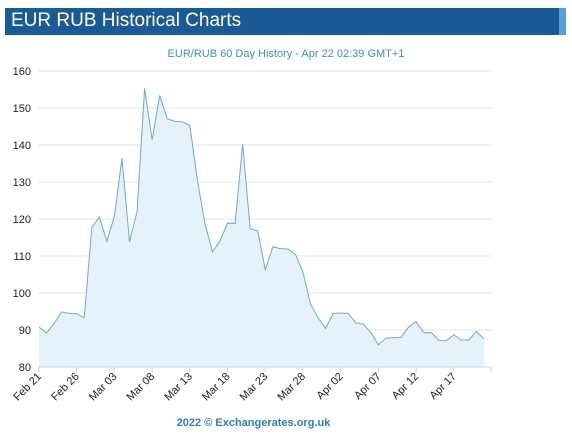  I want to click on y-tick-label-110: 110, so click(22, 257).